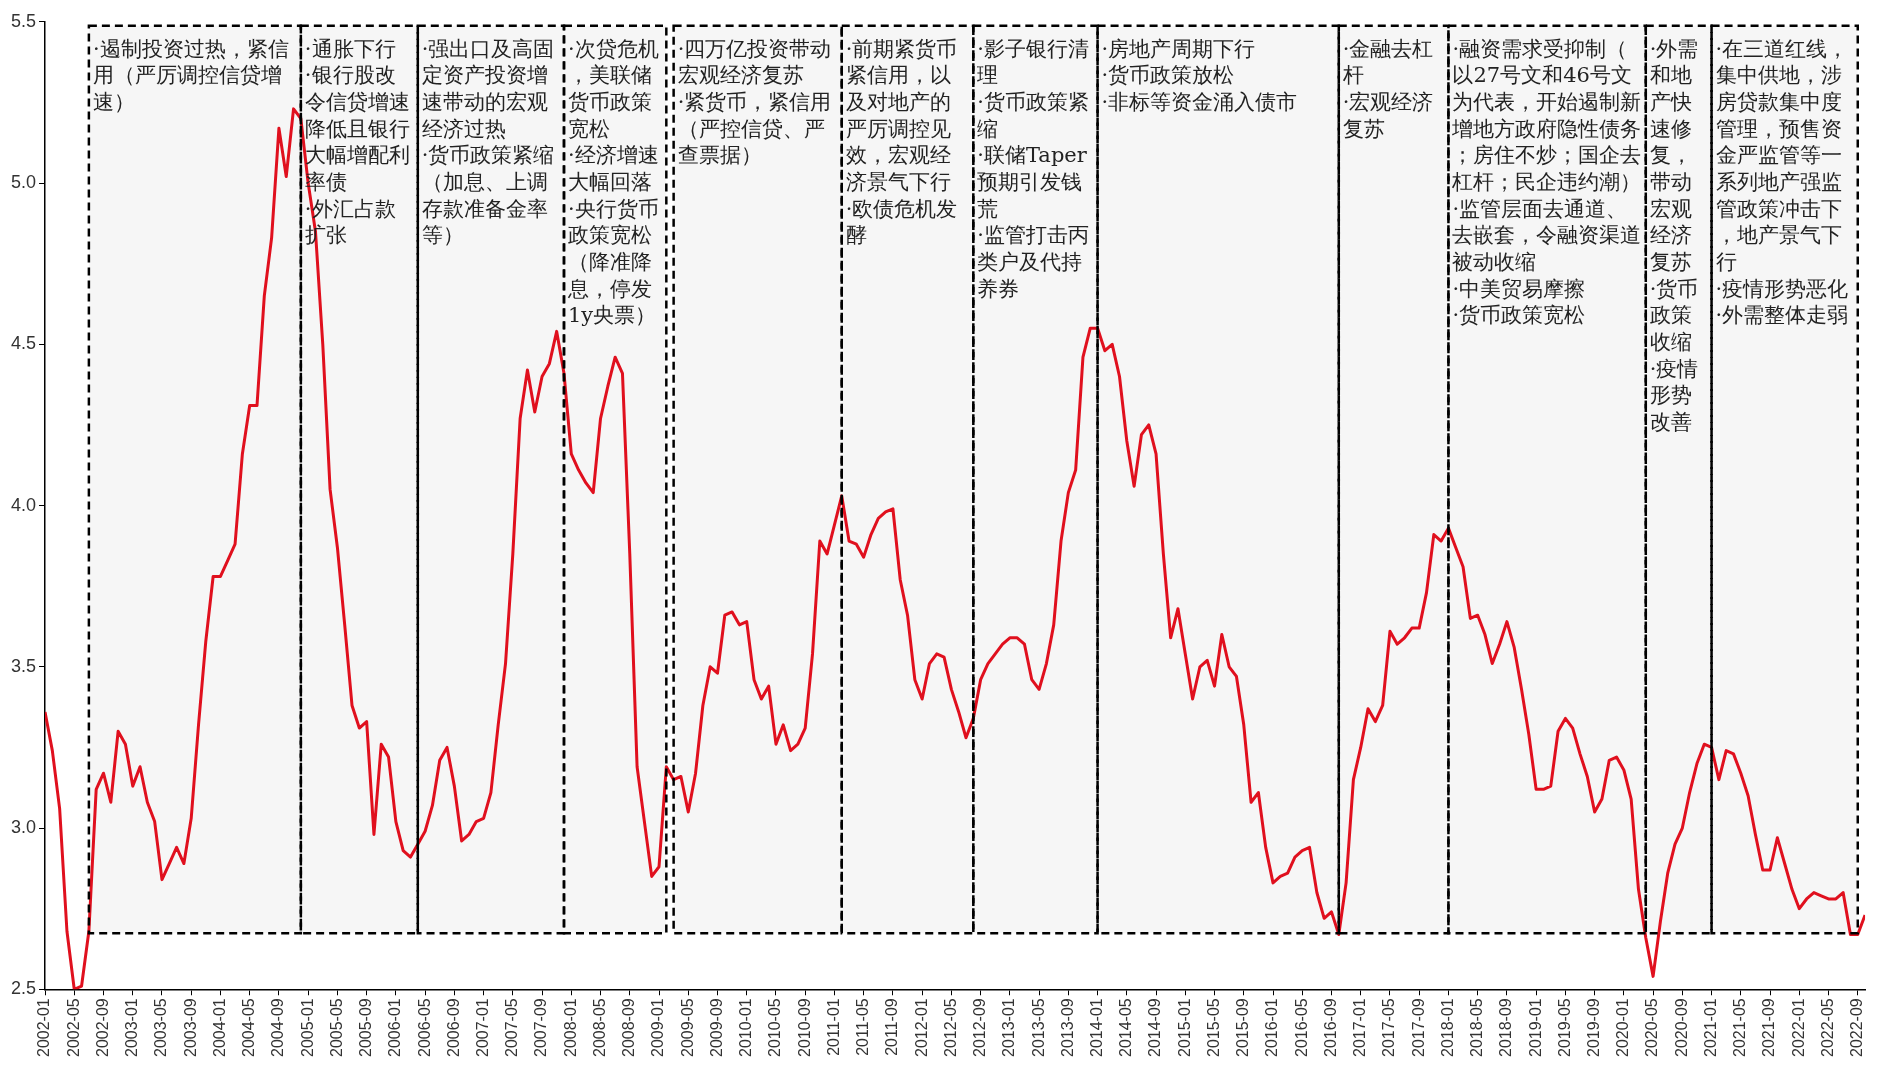  What do you see at coordinates (336, 1027) in the screenshot?
I see `x-tick-label: 2005-05` at bounding box center [336, 1027].